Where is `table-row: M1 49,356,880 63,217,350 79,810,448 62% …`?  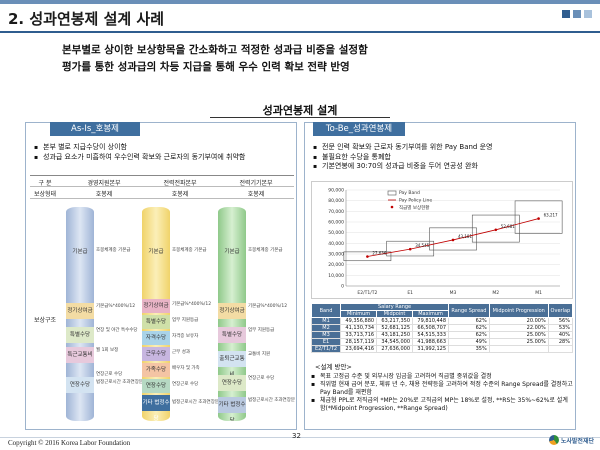 table-row: M1 49,356,880 63,217,350 79,810,448 62% … is located at coordinates (442, 321).